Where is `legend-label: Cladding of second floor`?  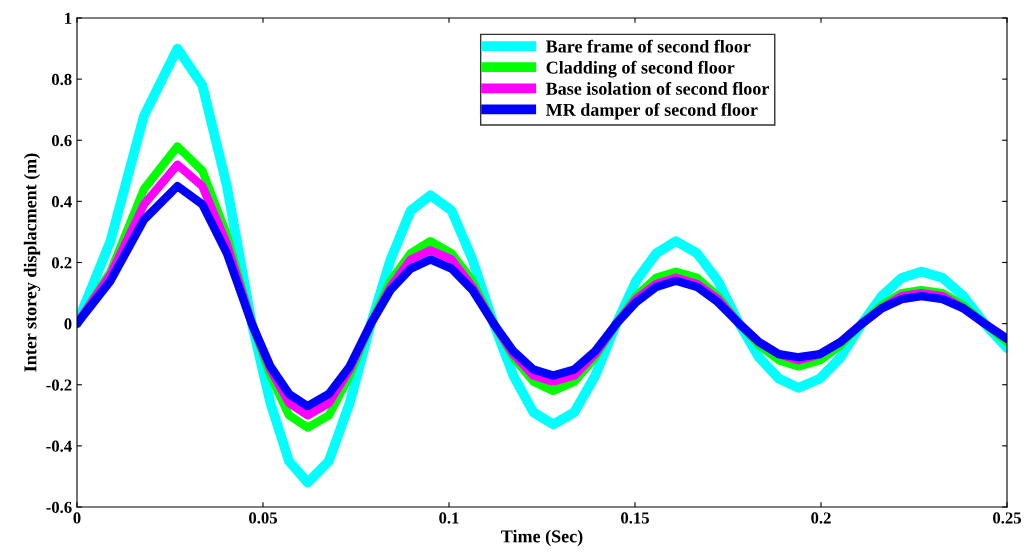 legend-label: Cladding of second floor is located at coordinates (640, 69).